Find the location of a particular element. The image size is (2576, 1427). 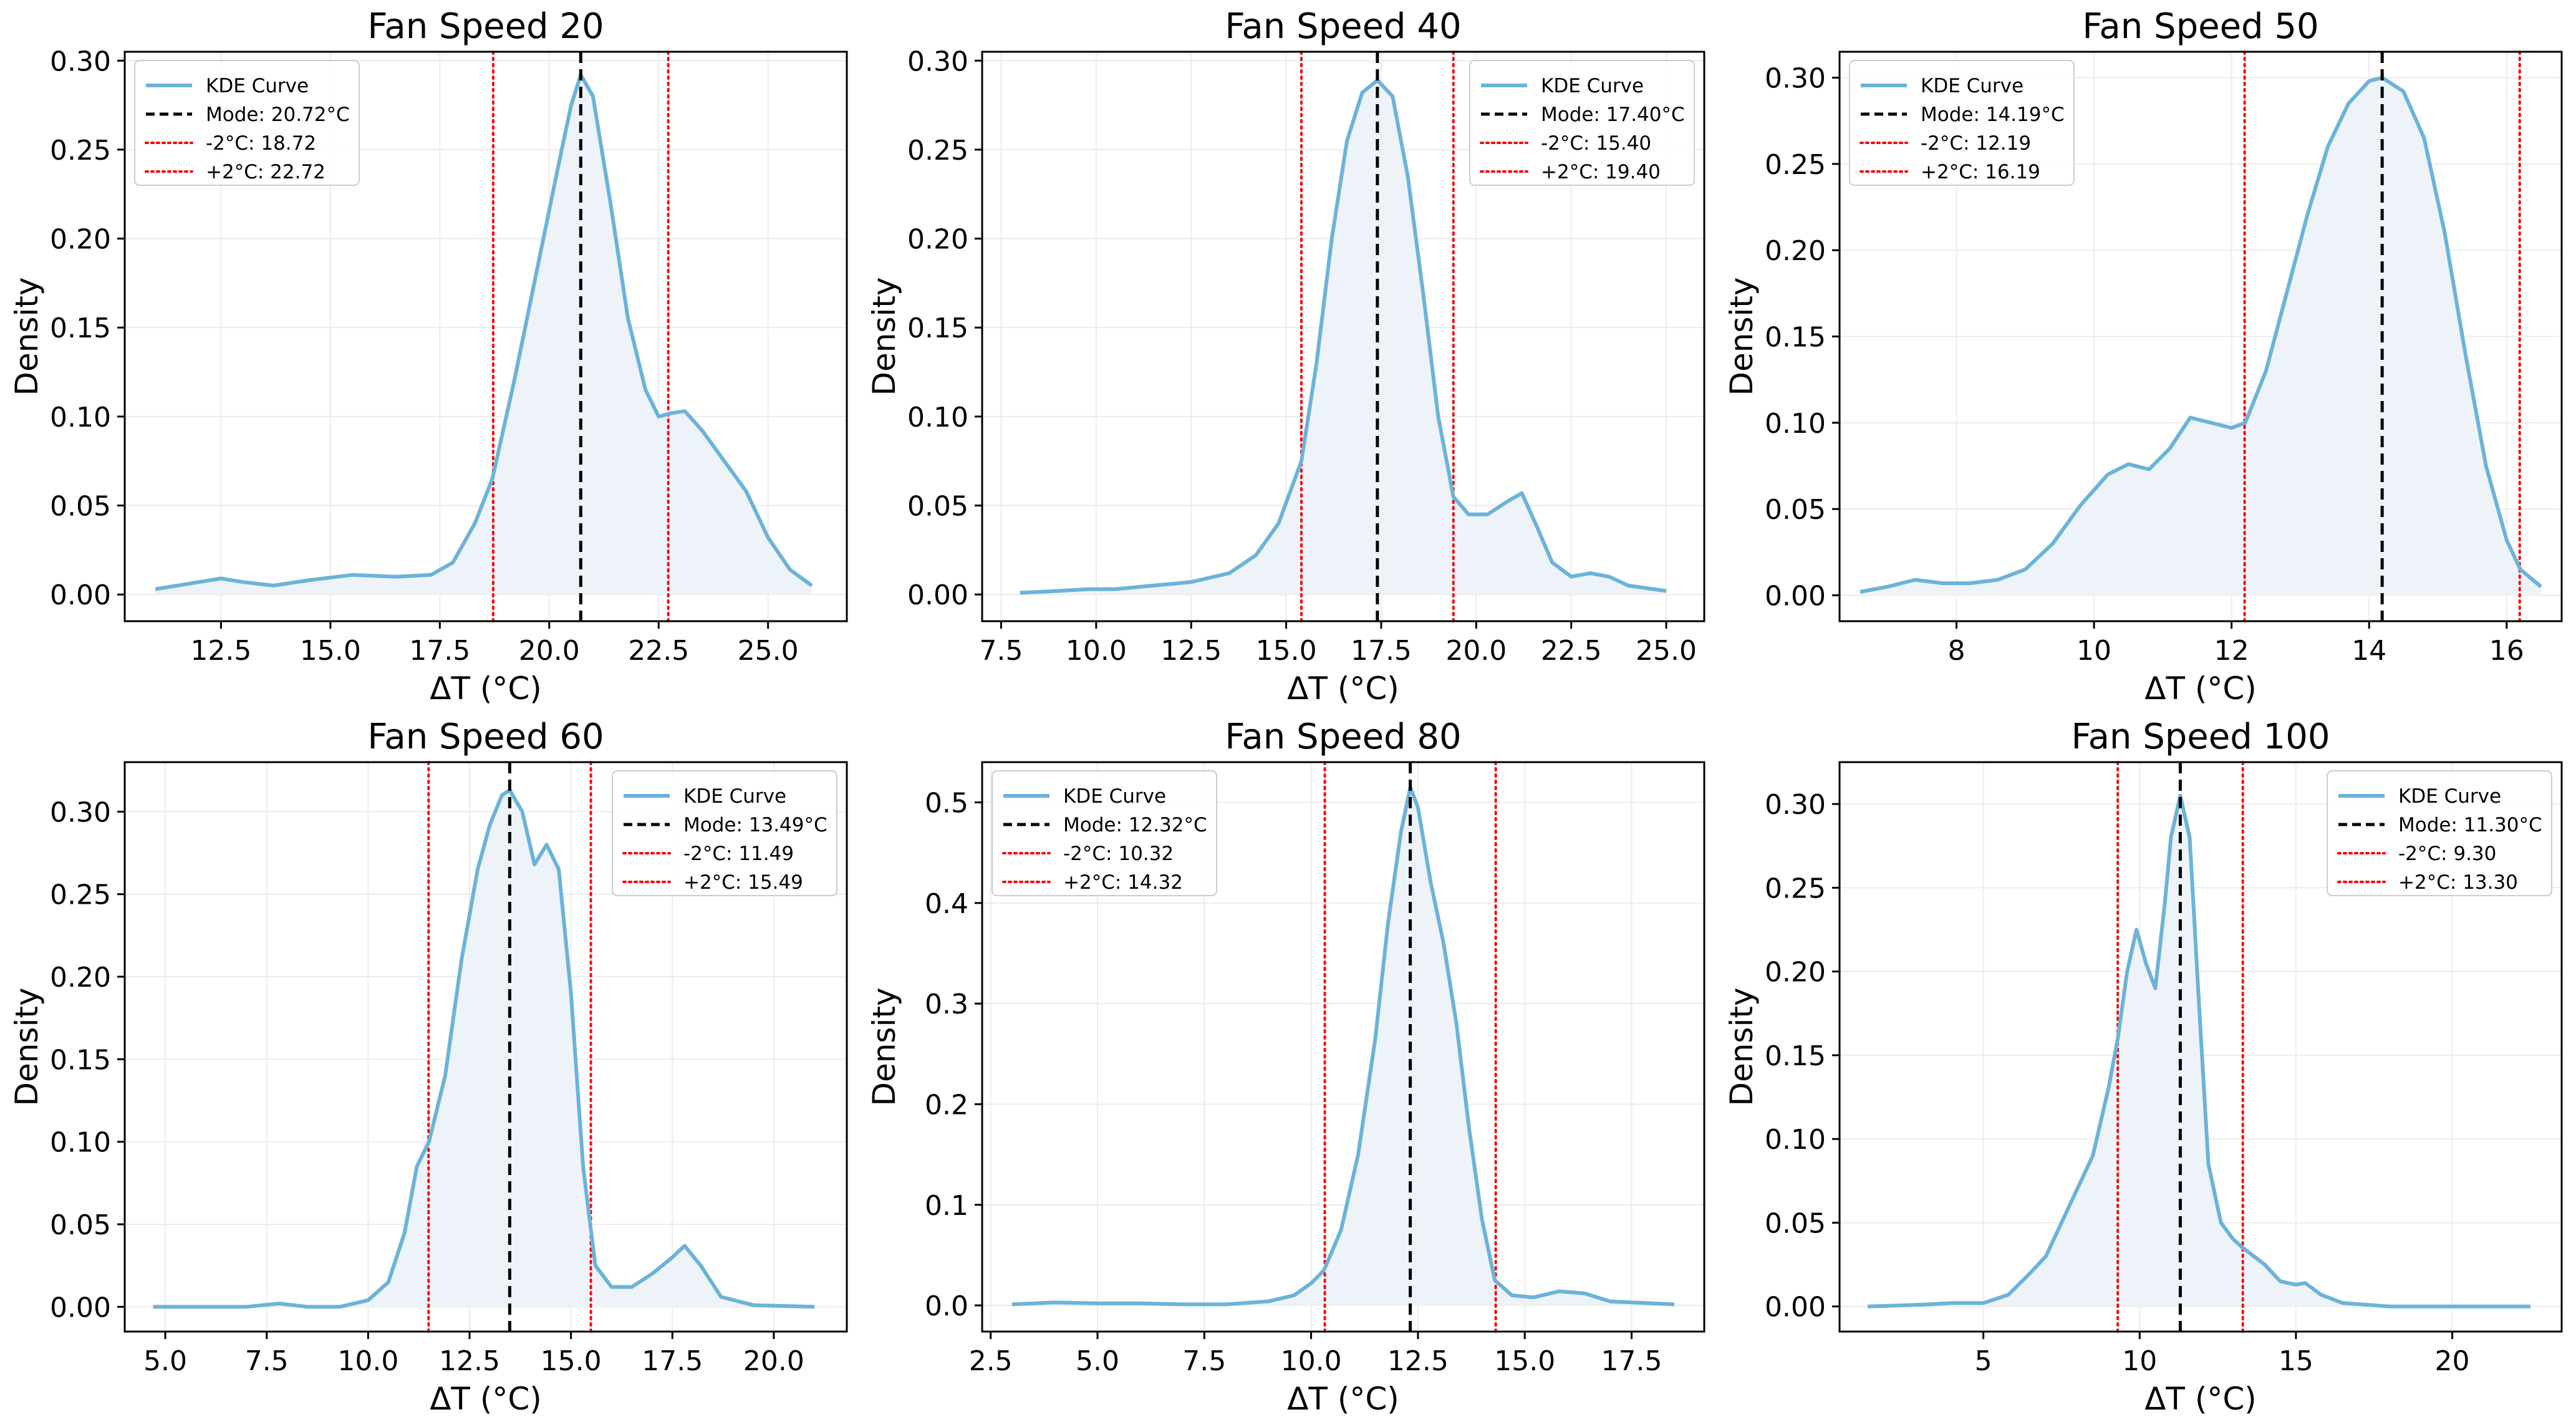

legend-lower-label: -2°C: 18.72 is located at coordinates (261, 143).